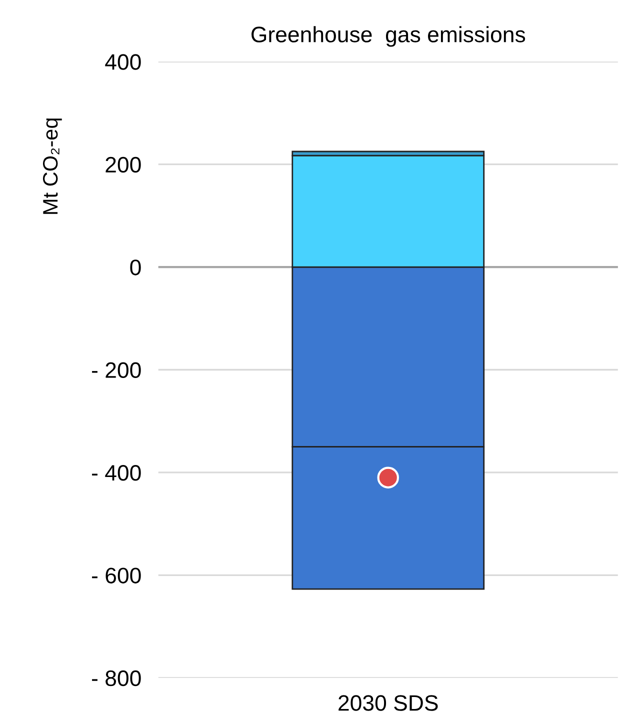 This screenshot has width=621, height=725. What do you see at coordinates (116, 370) in the screenshot?
I see `y-tick-label: - 200` at bounding box center [116, 370].